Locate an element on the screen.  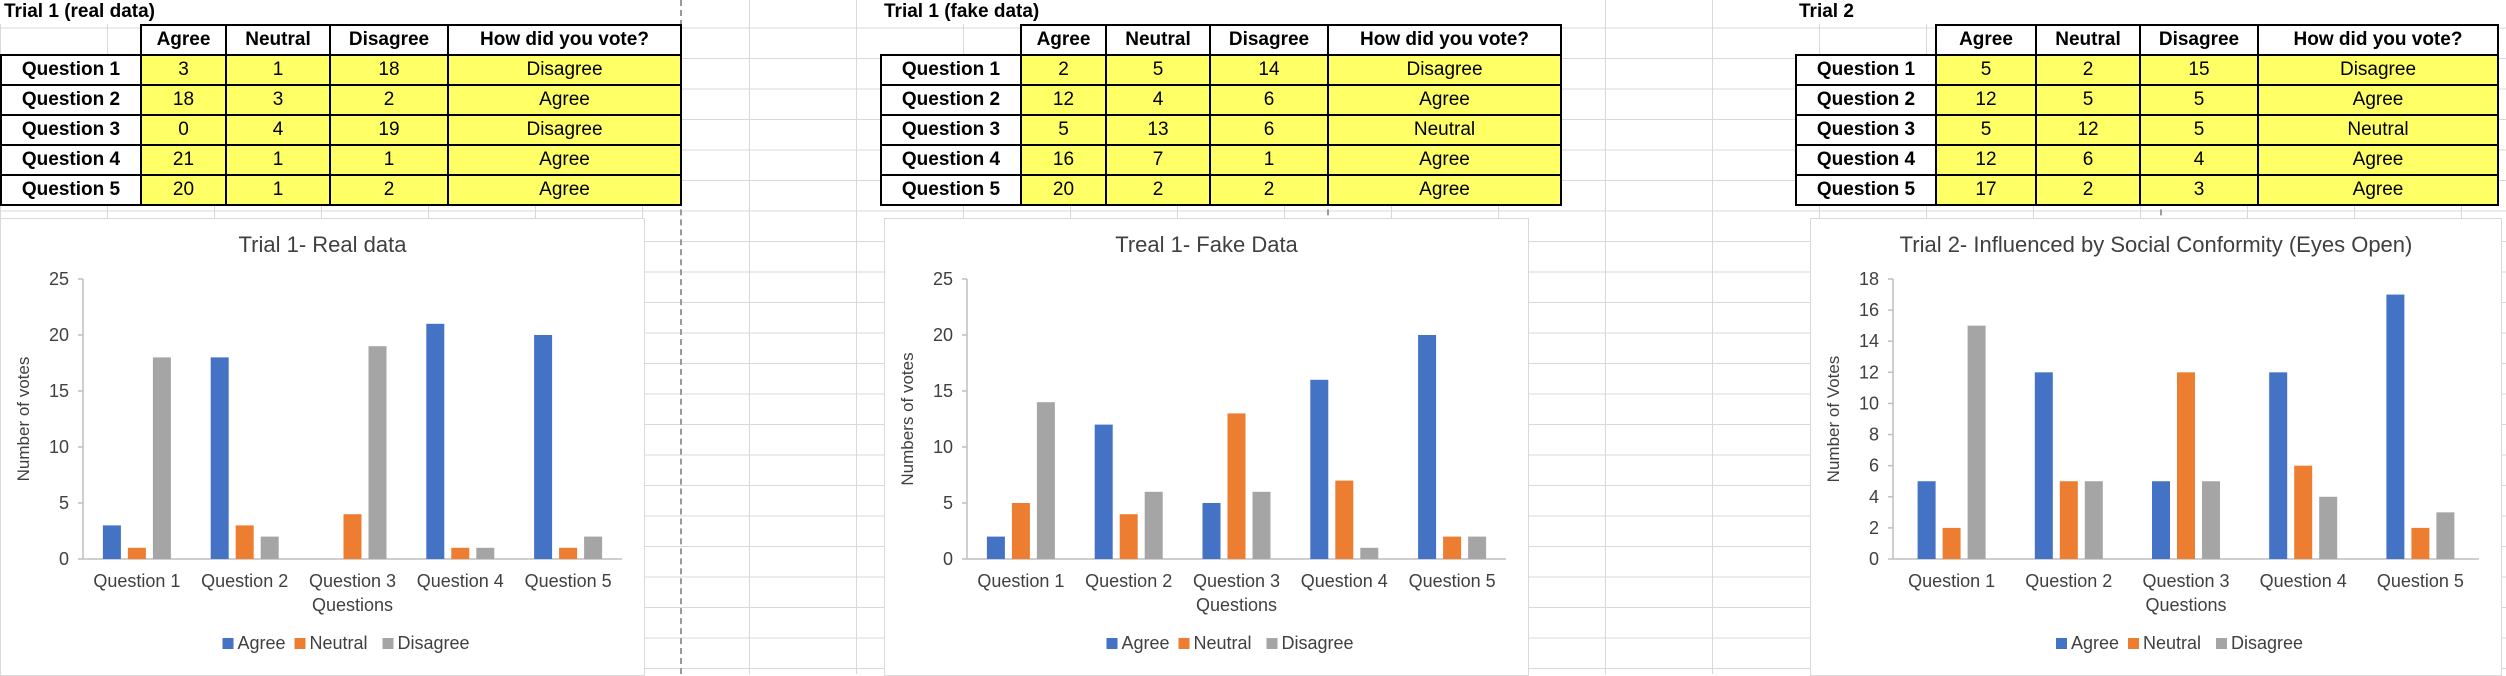
disagree-cell: 4 is located at coordinates (2199, 160).